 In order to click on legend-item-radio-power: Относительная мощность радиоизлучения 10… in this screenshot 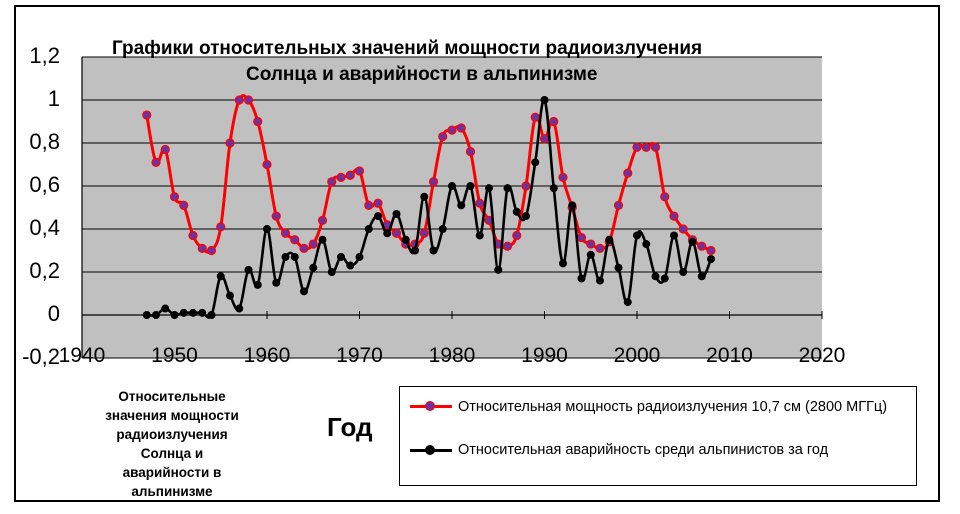, I will do `click(658, 413)`.